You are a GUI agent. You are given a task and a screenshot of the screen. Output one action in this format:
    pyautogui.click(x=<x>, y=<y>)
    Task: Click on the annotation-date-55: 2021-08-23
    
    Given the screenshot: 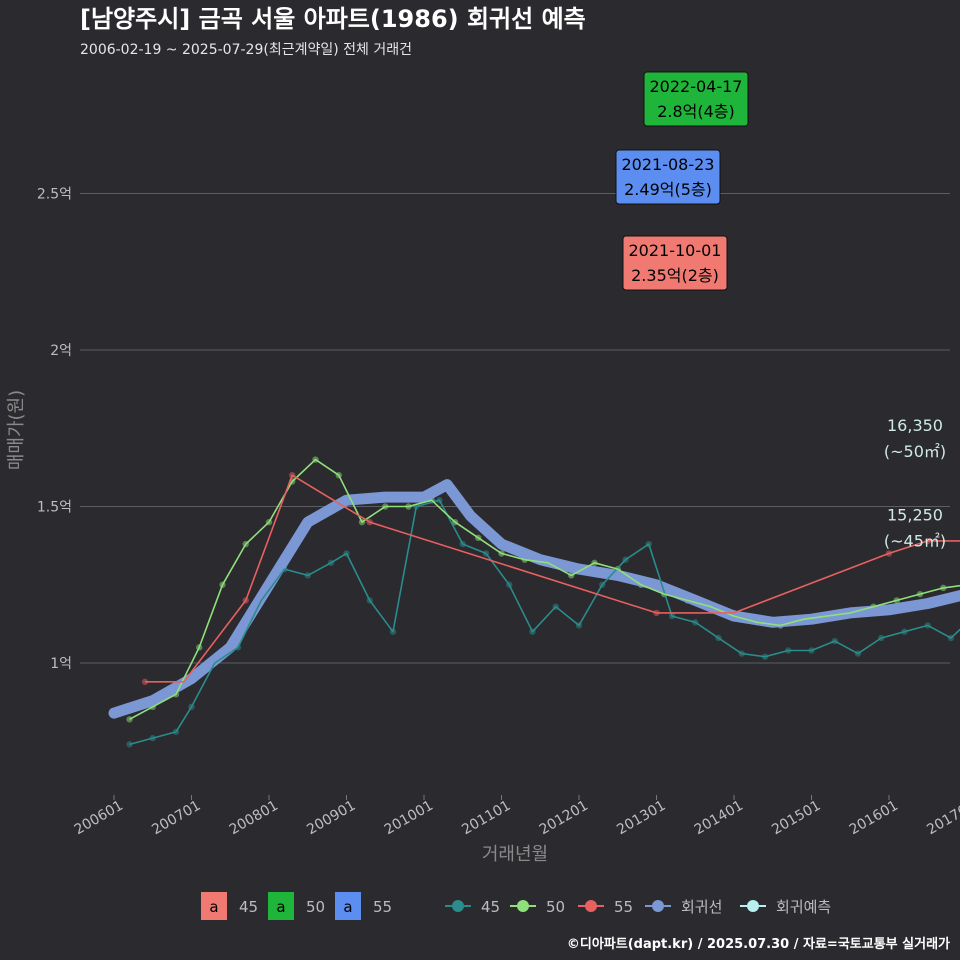 What is the action you would take?
    pyautogui.click(x=668, y=164)
    